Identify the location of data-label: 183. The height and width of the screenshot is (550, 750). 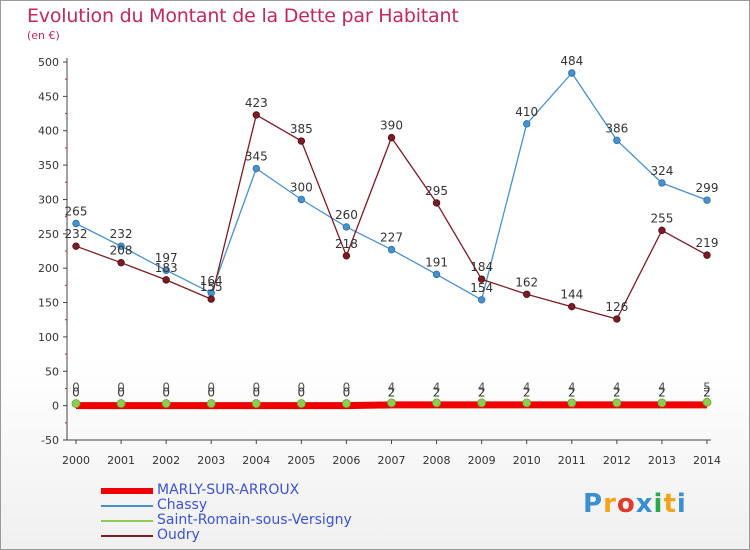
(166, 268).